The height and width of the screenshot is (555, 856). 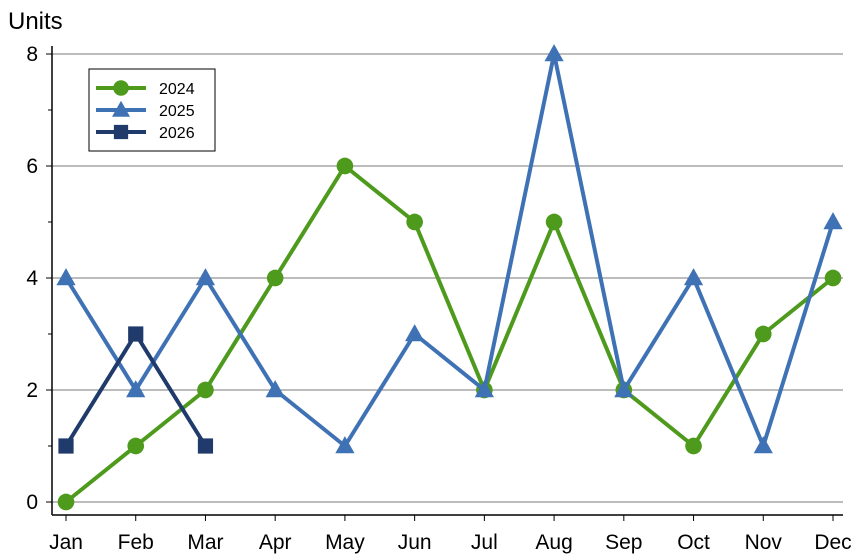 I want to click on y-axis-label: Units, so click(x=35, y=21).